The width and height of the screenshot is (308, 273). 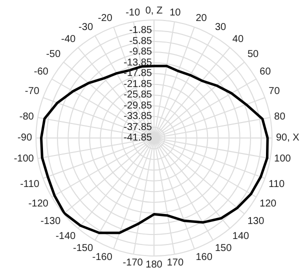 What do you see at coordinates (41, 72) in the screenshot?
I see `spoke-label: -60` at bounding box center [41, 72].